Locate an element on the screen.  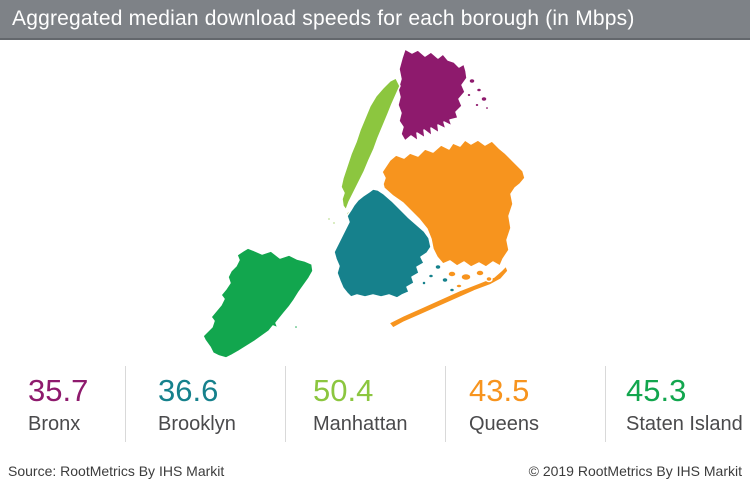
map-staten-island is located at coordinates (258, 303).